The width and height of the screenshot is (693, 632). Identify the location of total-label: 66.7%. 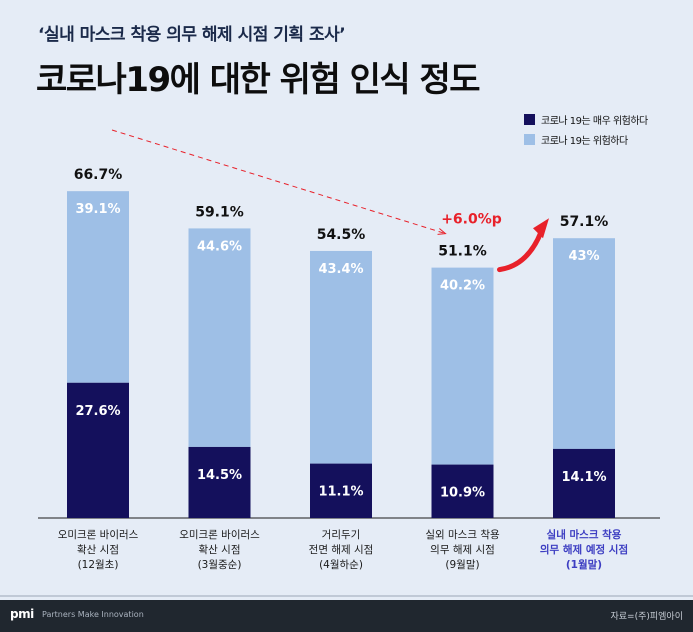
(98, 175).